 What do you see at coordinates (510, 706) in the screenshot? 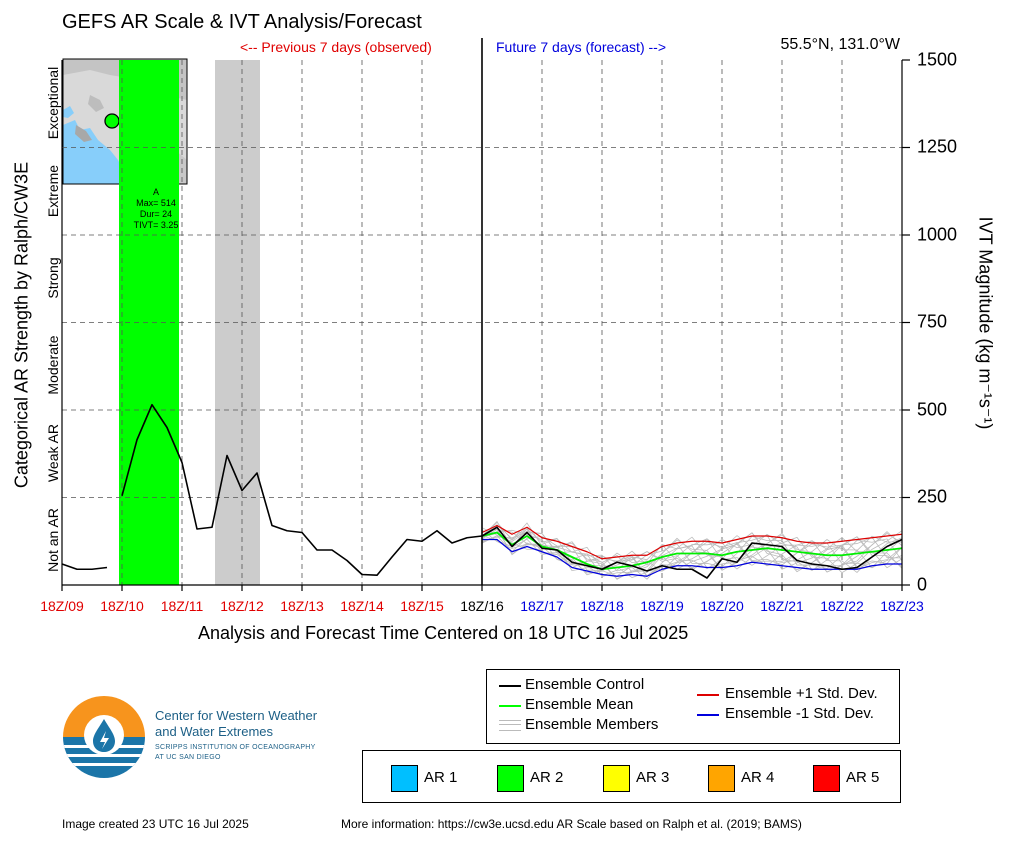
I see `legend-swatch-mean` at bounding box center [510, 706].